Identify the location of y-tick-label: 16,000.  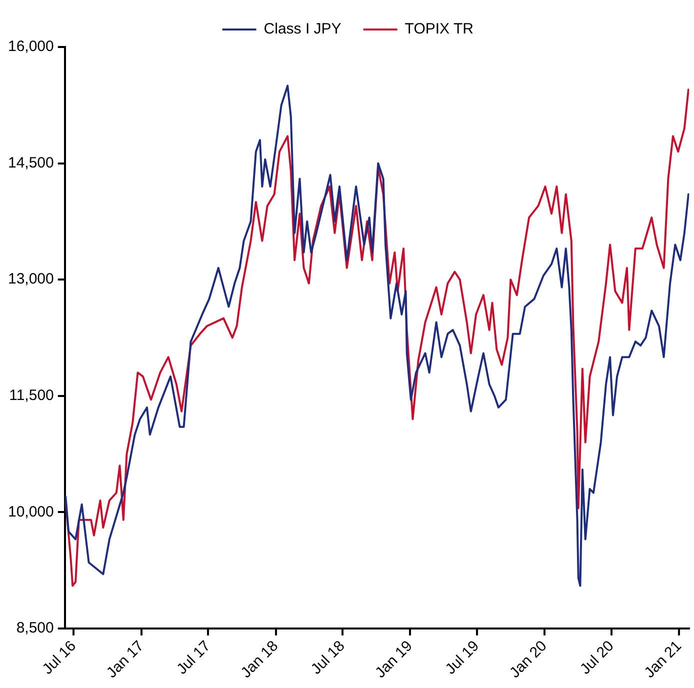
(31, 47).